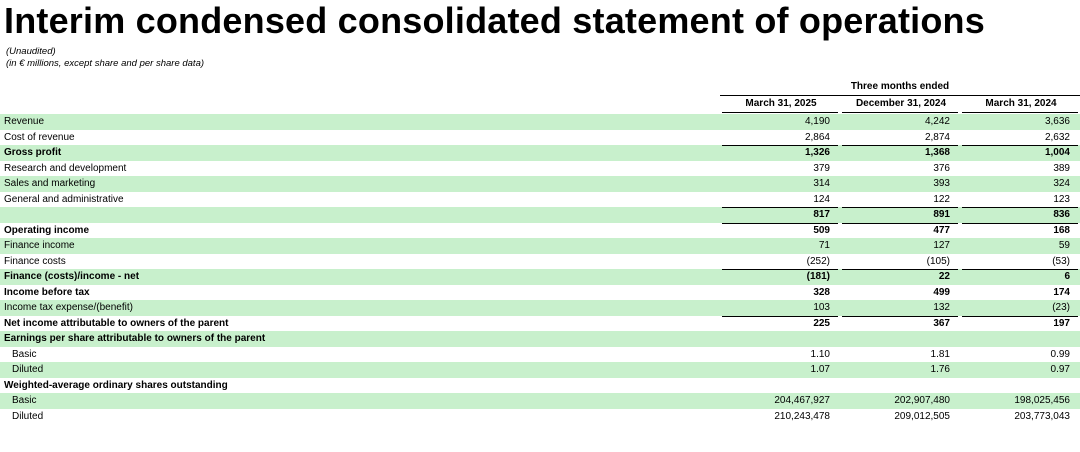  What do you see at coordinates (940, 354) in the screenshot?
I see `cell-value: 1.81` at bounding box center [940, 354].